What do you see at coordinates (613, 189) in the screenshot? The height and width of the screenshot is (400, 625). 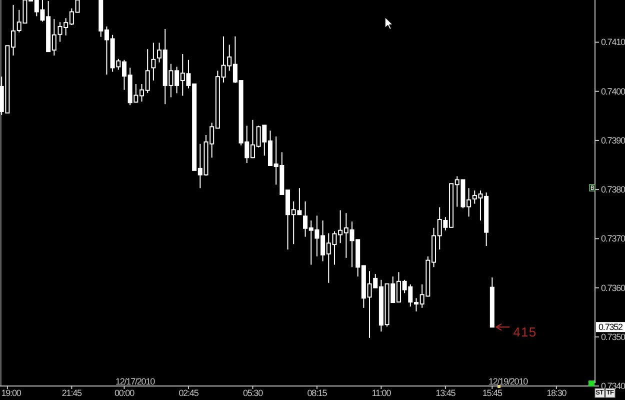 I see `y-tick-label: 0.7380` at bounding box center [613, 189].